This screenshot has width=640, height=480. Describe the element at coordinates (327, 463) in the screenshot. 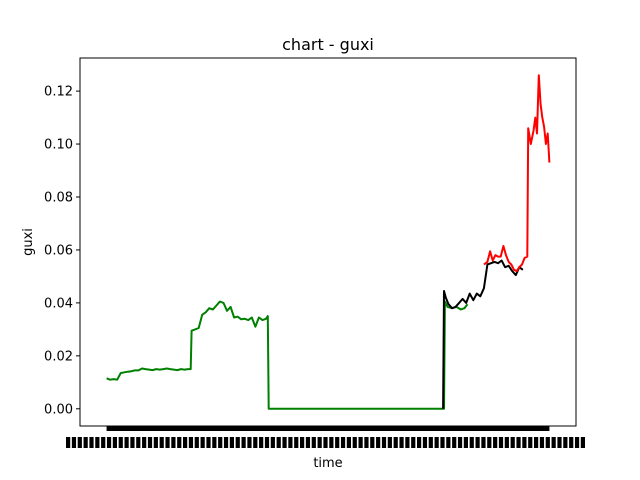

I see `x-axis-label: time` at that location.